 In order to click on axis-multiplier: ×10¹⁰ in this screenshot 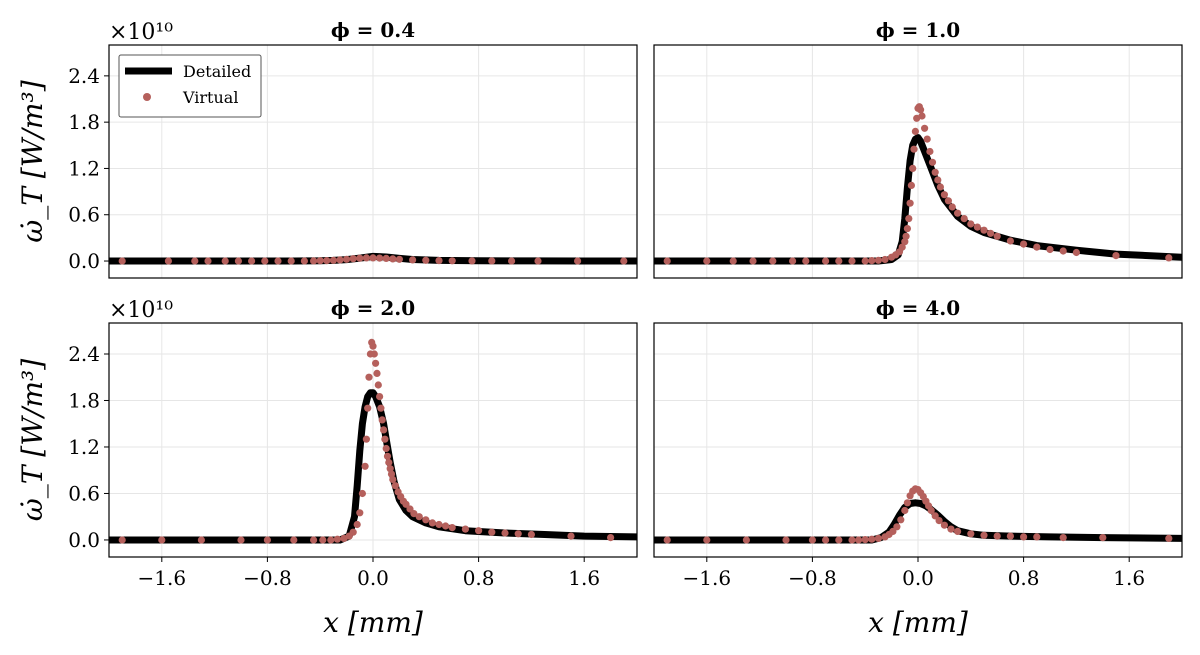, I will do `click(141, 32)`.